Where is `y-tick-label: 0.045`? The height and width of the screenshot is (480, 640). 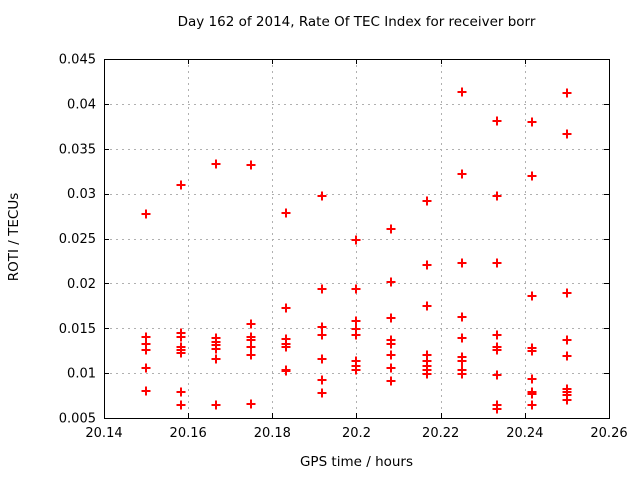
y-tick-label: 0.045 is located at coordinates (77, 60).